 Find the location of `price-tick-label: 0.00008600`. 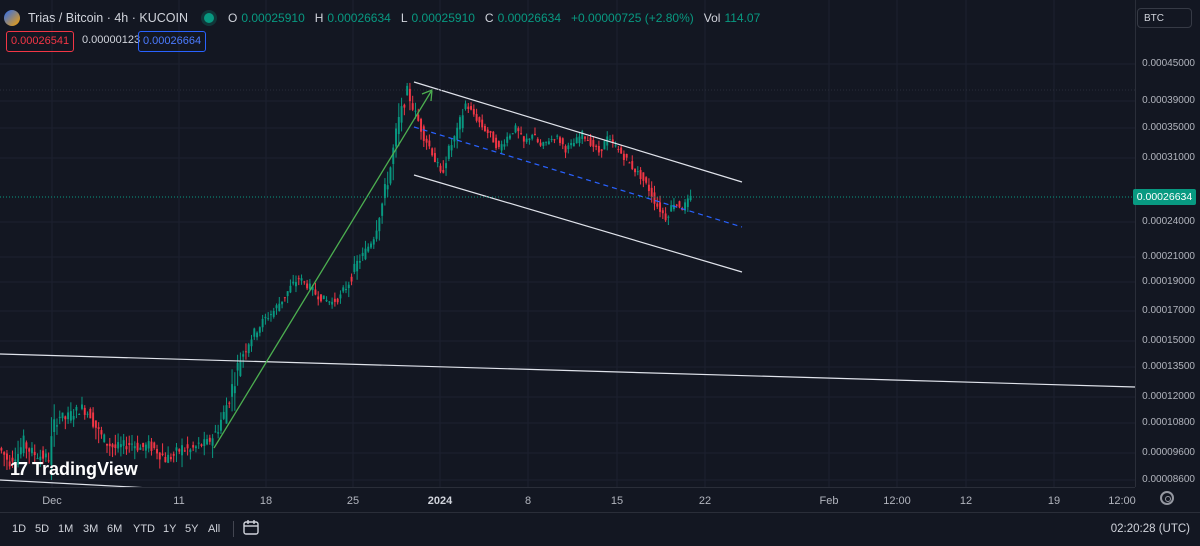

price-tick-label: 0.00008600 is located at coordinates (1168, 479).